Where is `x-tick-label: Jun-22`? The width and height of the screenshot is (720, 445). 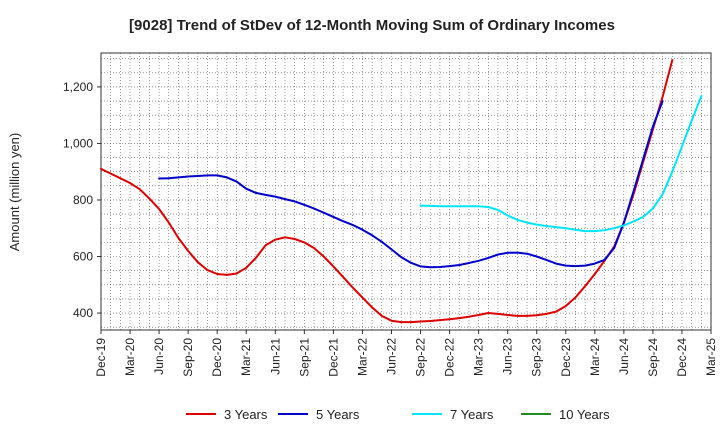 x-tick-label: Jun-22 is located at coordinates (391, 356).